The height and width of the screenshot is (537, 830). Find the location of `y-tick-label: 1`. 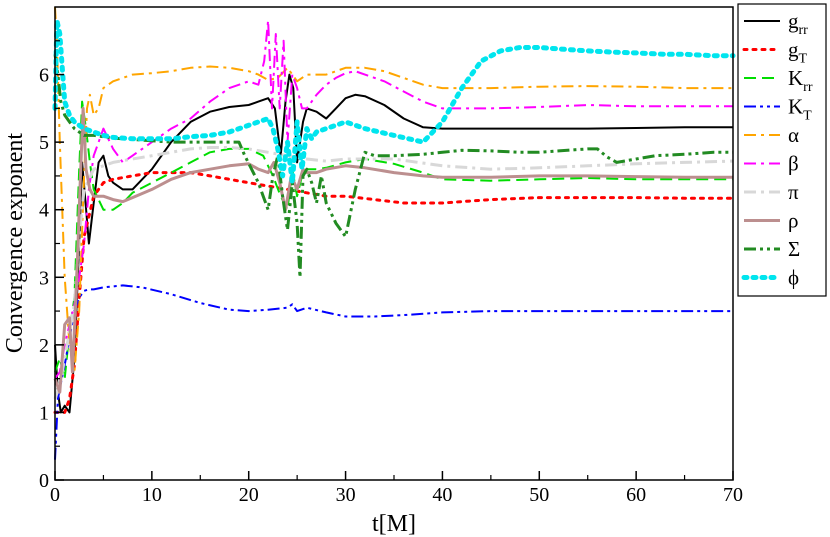

y-tick-label: 1 is located at coordinates (44, 413).